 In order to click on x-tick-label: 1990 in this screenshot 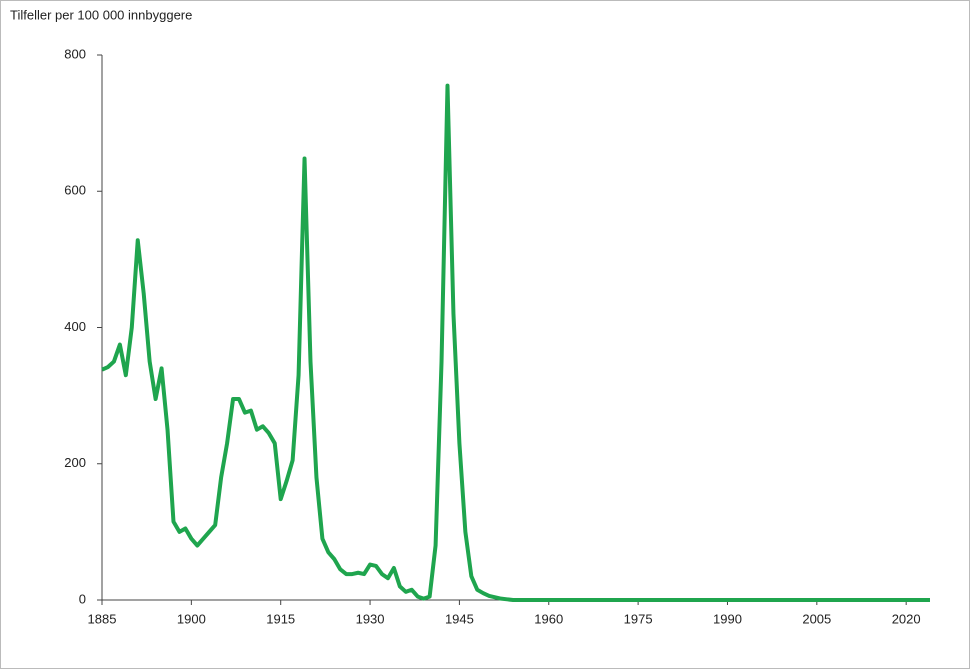, I will do `click(727, 618)`.